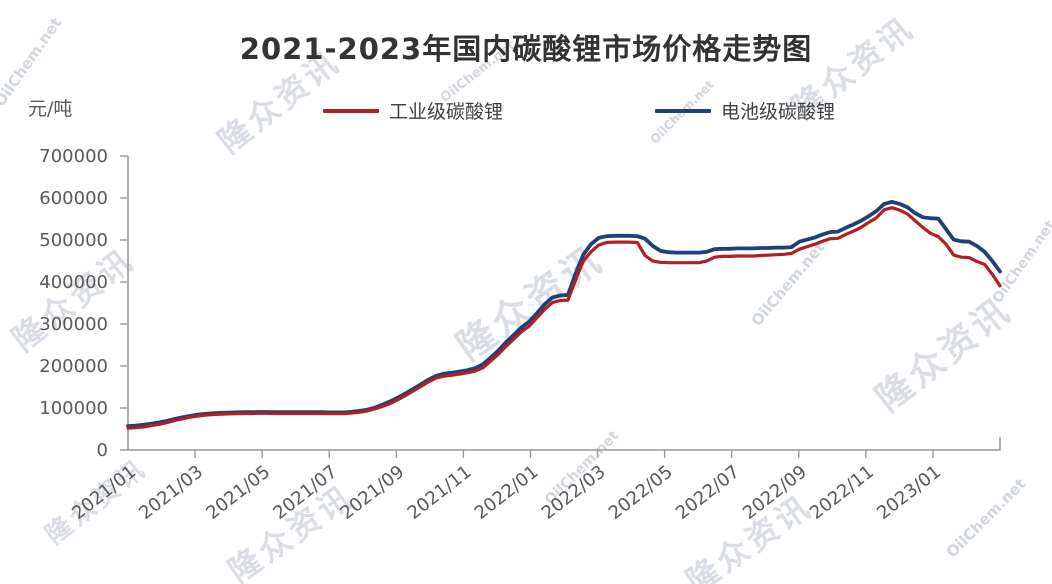  Describe the element at coordinates (102, 450) in the screenshot. I see `y-tick-label: 0` at that location.